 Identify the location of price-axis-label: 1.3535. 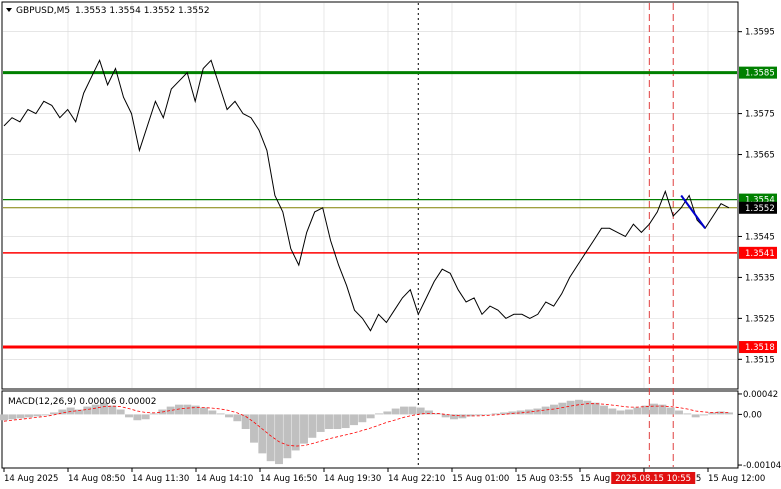
(760, 278).